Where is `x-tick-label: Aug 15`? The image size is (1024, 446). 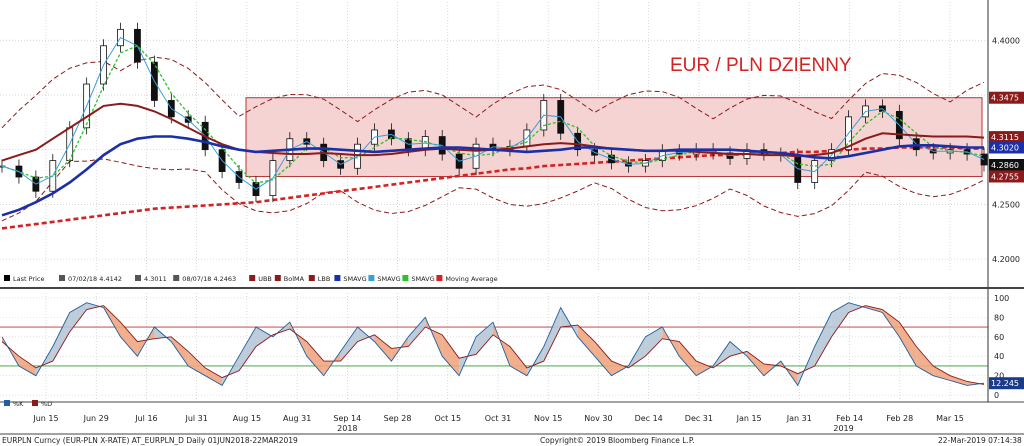
x-tick-label: Aug 15 is located at coordinates (247, 418).